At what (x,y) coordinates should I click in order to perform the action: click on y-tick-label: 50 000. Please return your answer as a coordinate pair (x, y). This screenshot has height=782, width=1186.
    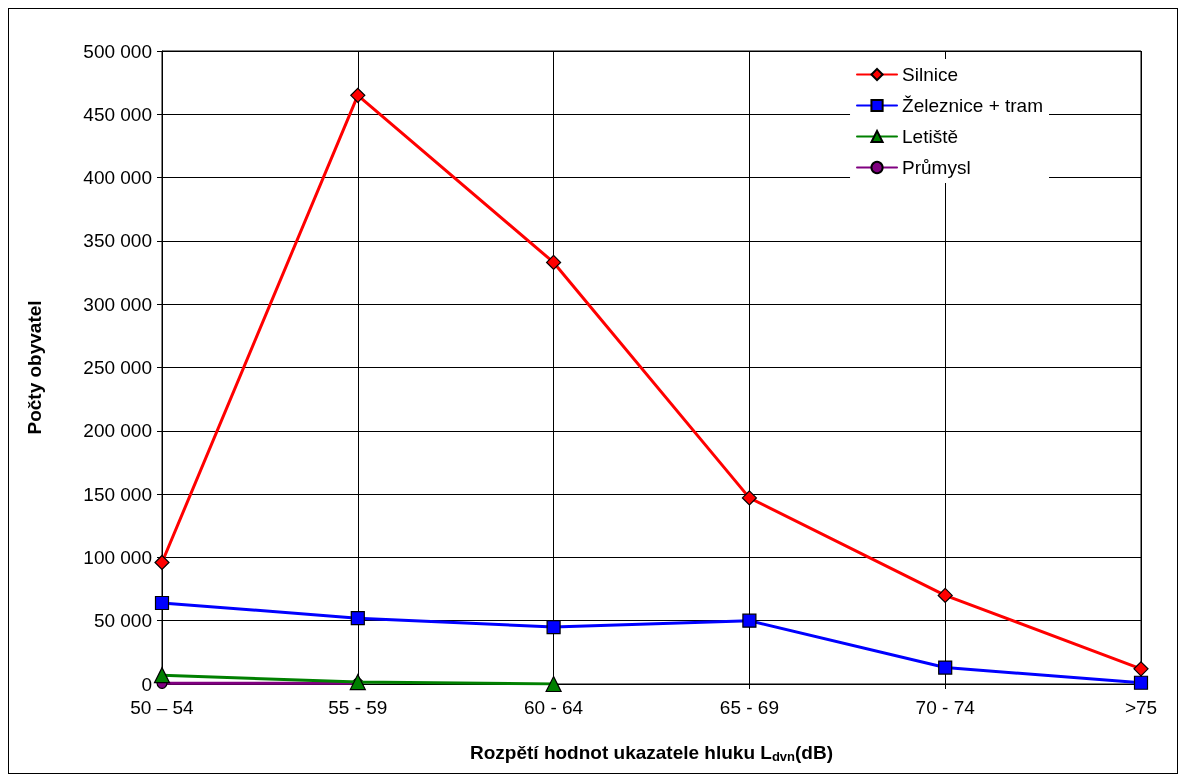
    Looking at the image, I should click on (122, 621).